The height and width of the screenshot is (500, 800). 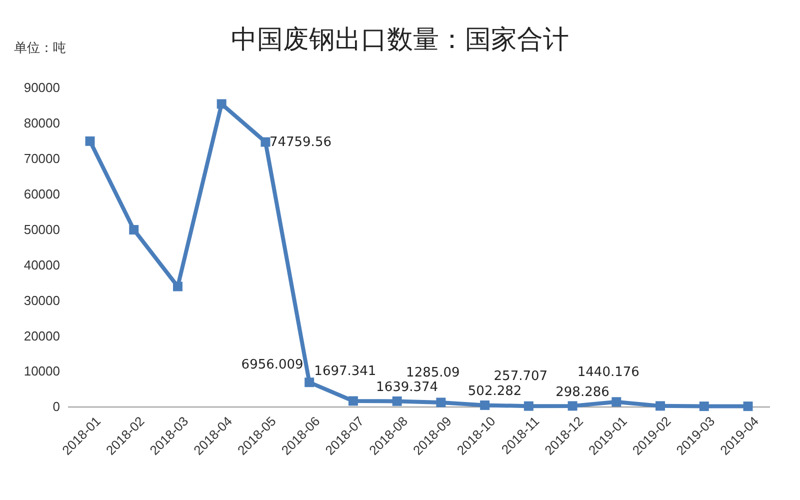 I want to click on y-tick-label: 20000, so click(x=42, y=336).